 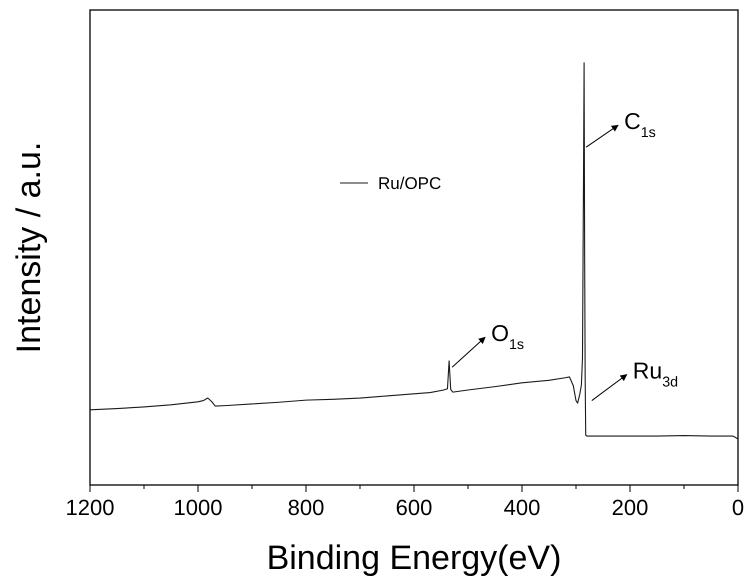 What do you see at coordinates (306, 507) in the screenshot?
I see `x-tick-label: 800` at bounding box center [306, 507].